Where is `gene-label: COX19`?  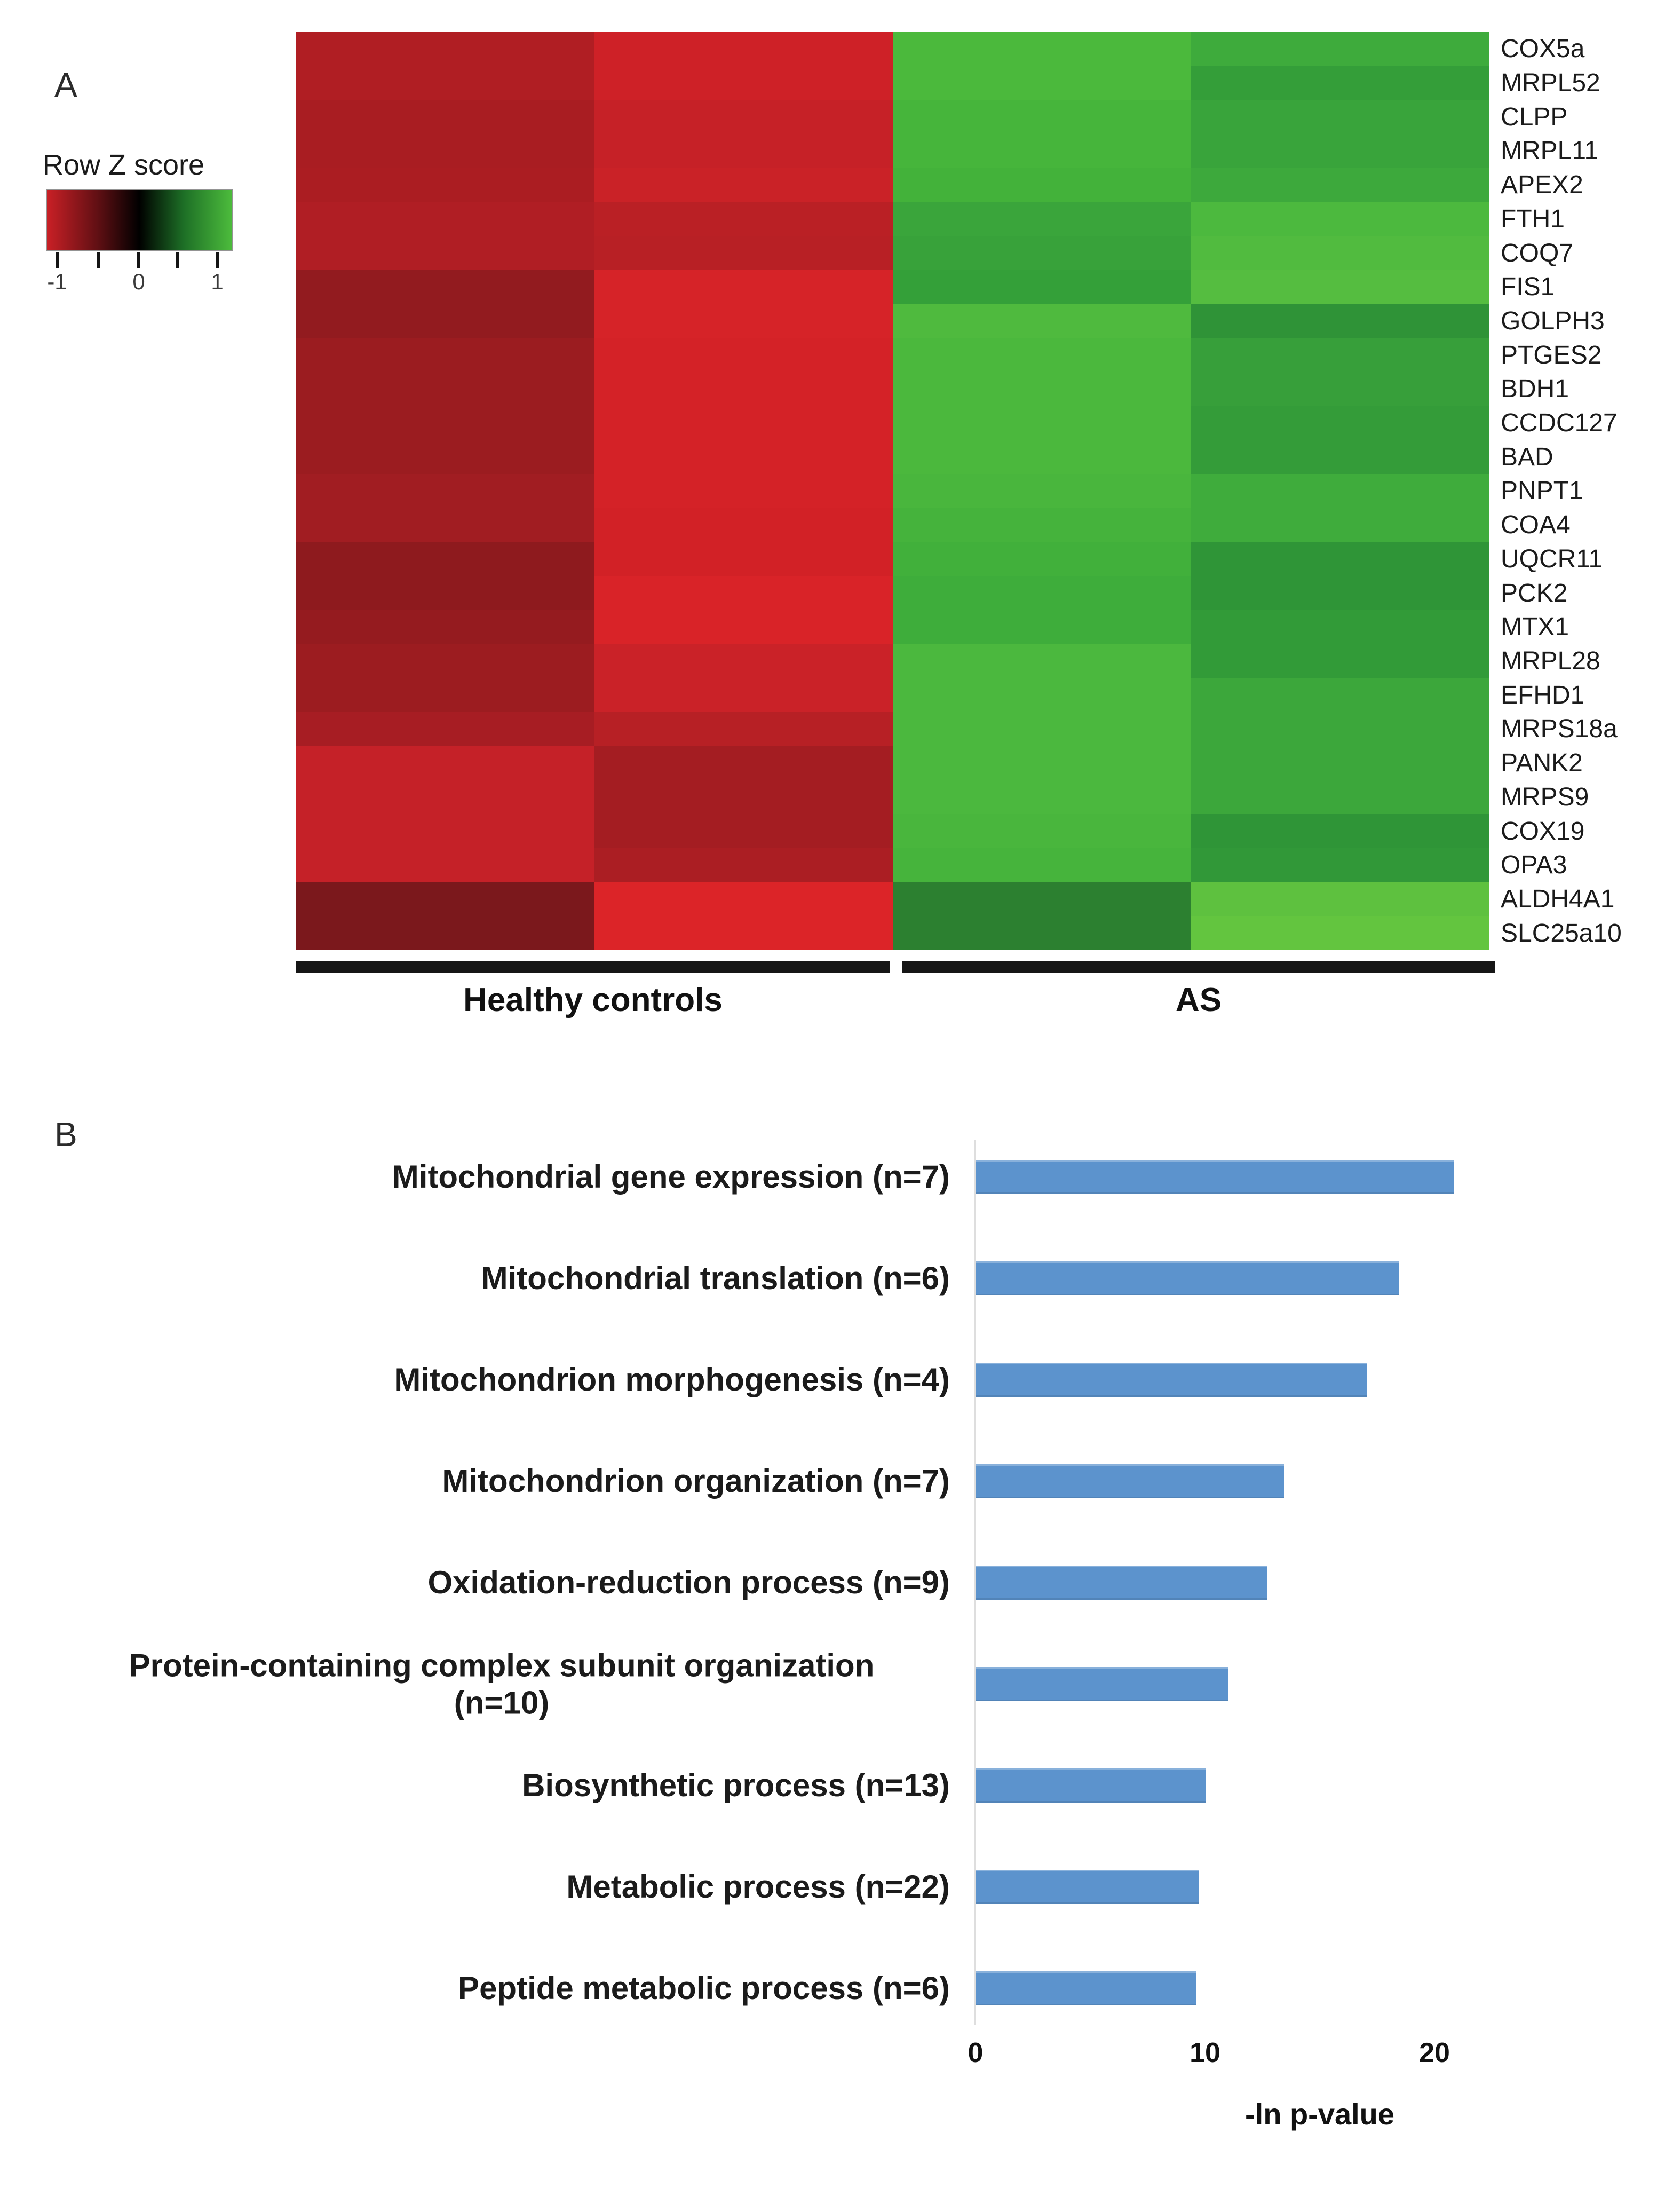 gene-label: COX19 is located at coordinates (1543, 831).